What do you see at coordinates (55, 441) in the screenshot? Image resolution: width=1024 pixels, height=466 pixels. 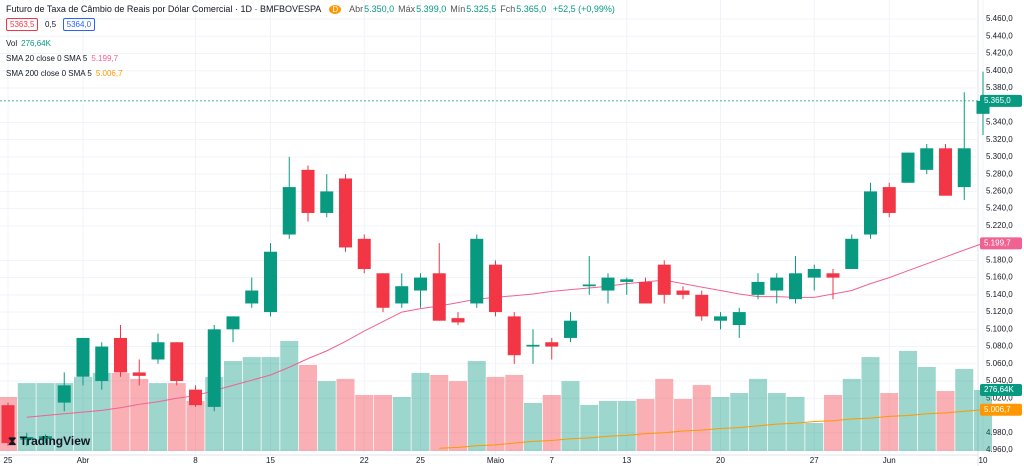 I see `brand-name: TradingView` at bounding box center [55, 441].